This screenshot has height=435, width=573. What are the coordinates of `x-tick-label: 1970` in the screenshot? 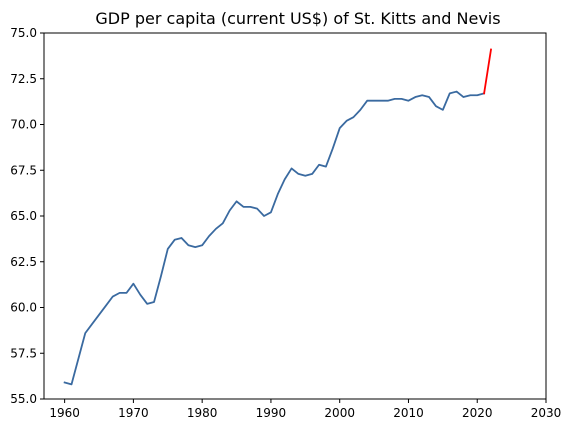 It's located at (133, 413).